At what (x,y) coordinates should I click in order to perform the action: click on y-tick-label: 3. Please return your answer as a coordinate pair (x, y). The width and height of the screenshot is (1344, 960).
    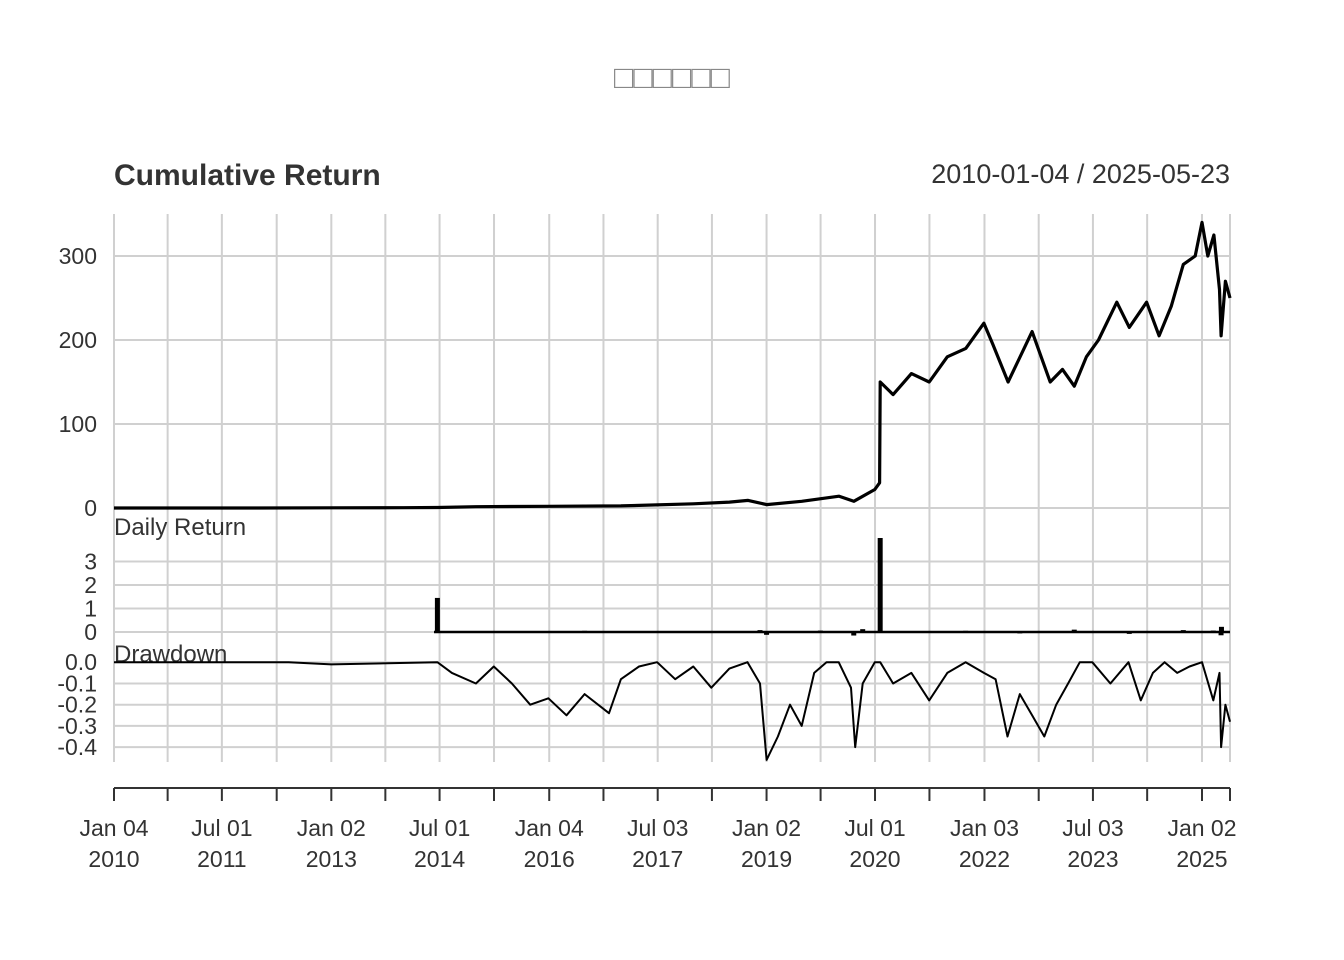
    Looking at the image, I should click on (90, 562).